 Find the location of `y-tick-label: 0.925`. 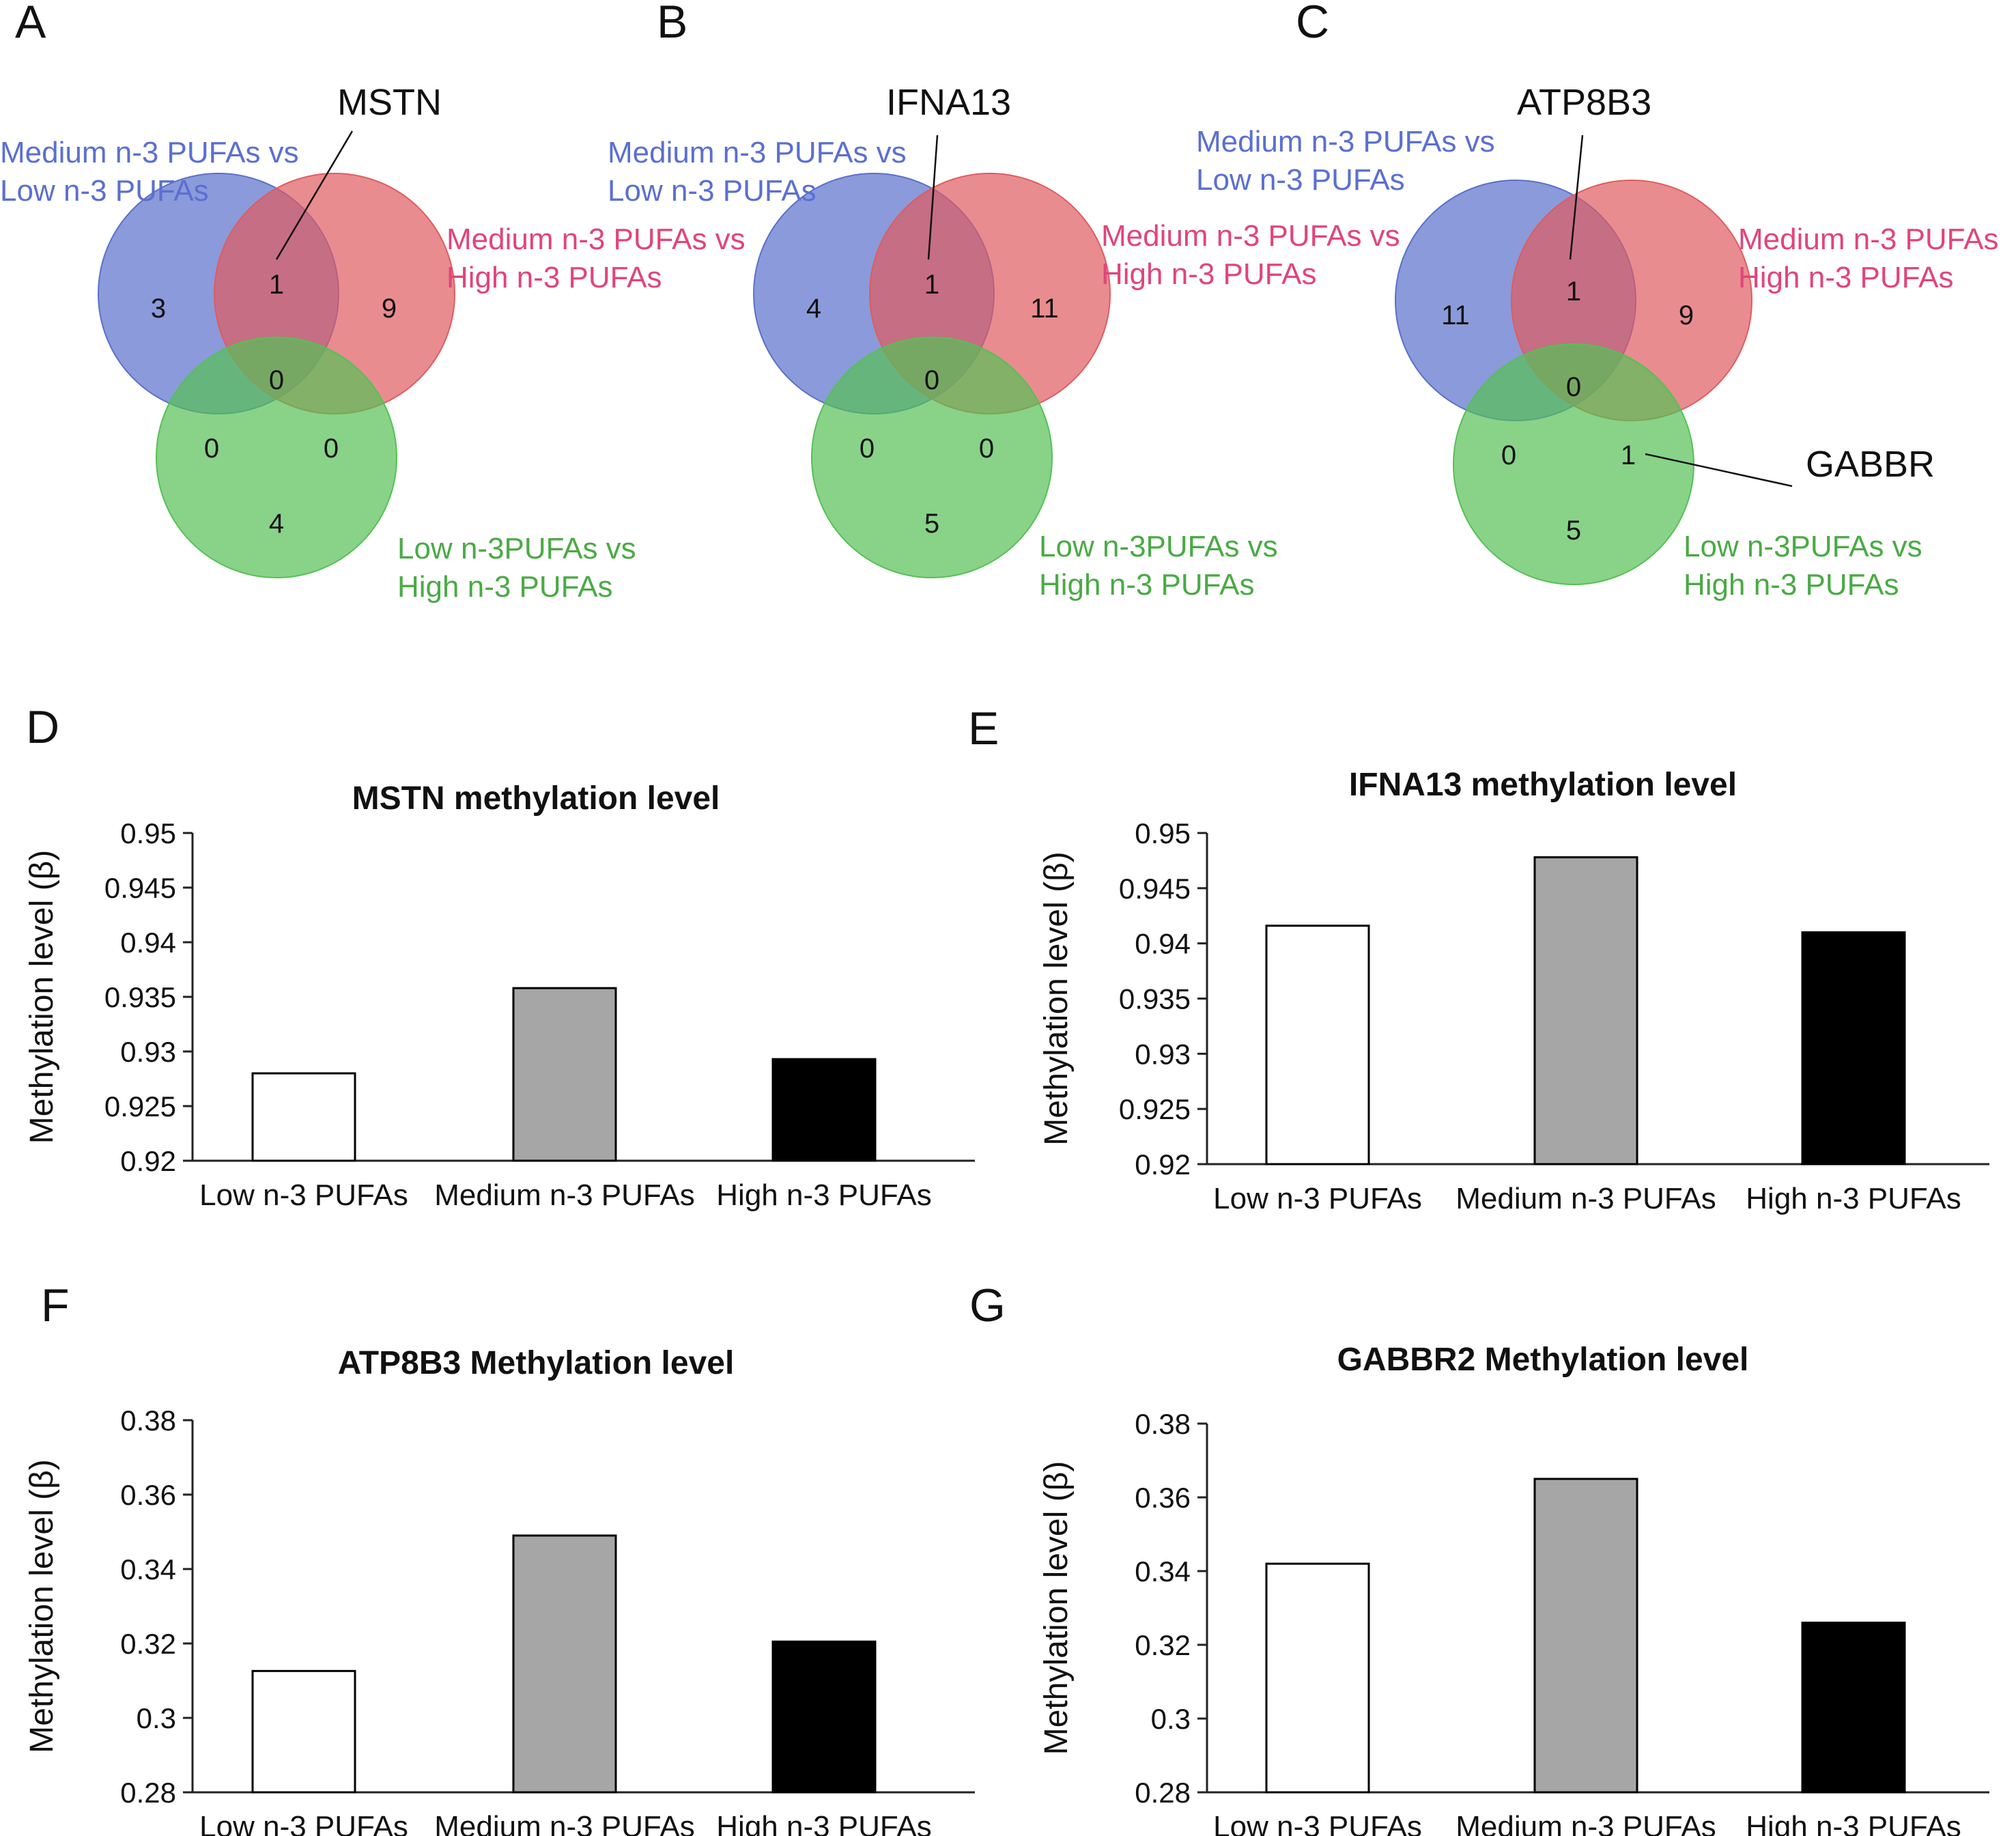

y-tick-label: 0.925 is located at coordinates (140, 1106).